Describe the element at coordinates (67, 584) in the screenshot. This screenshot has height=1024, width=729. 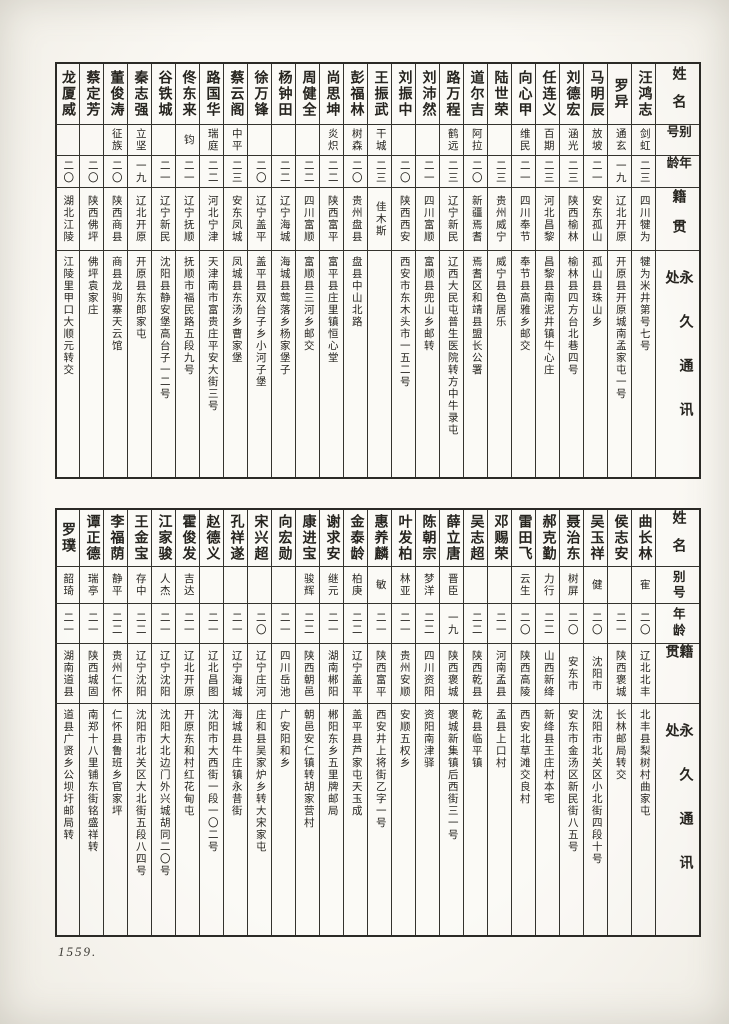
I see `alias-cell: 韶琦` at that location.